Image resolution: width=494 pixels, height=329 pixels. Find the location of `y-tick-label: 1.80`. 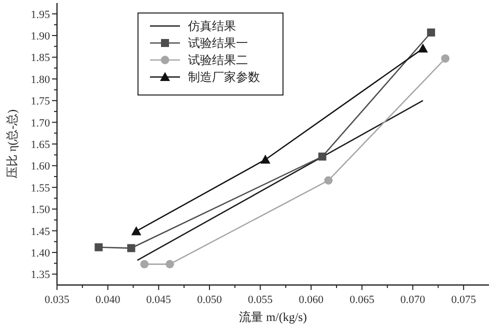

y-tick-label: 1.80 is located at coordinates (40, 80).